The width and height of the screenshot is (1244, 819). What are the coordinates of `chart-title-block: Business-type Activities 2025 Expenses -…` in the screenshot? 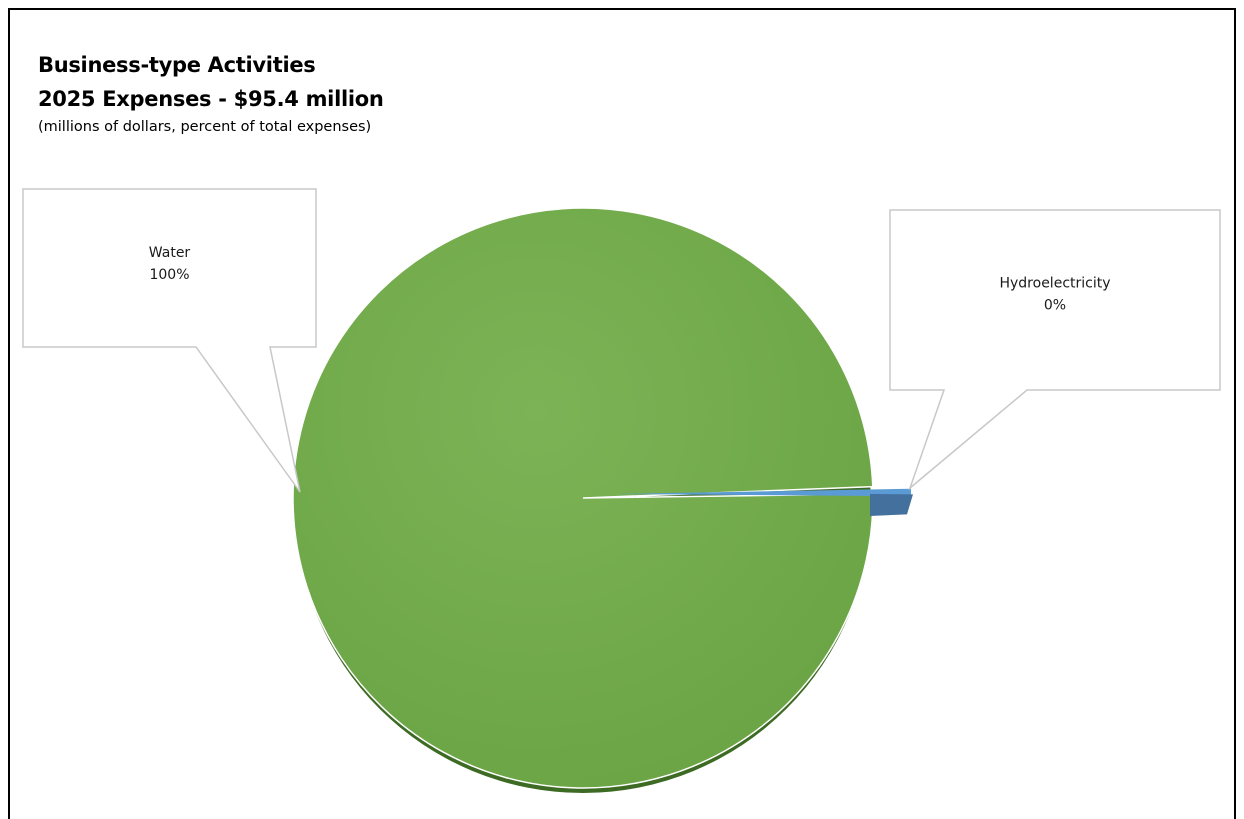 It's located at (211, 82).